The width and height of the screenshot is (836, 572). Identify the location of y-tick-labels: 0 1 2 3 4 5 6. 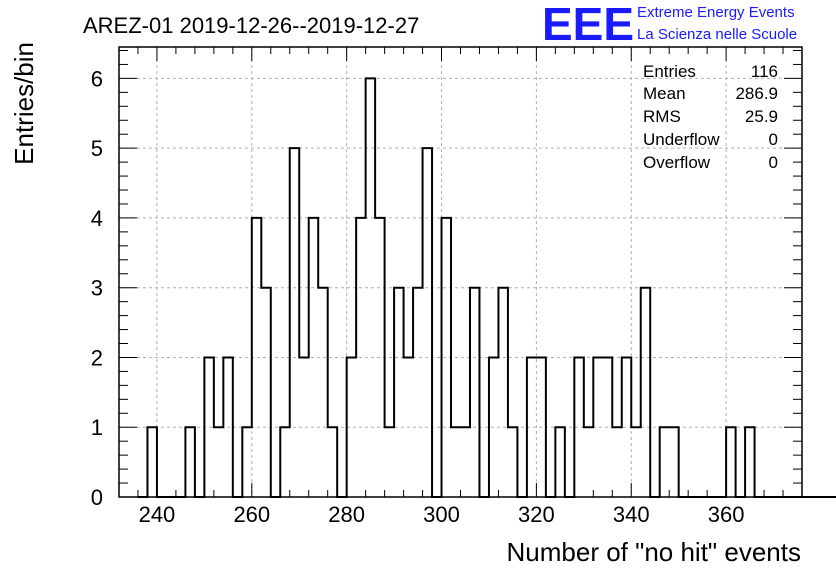
(97, 288).